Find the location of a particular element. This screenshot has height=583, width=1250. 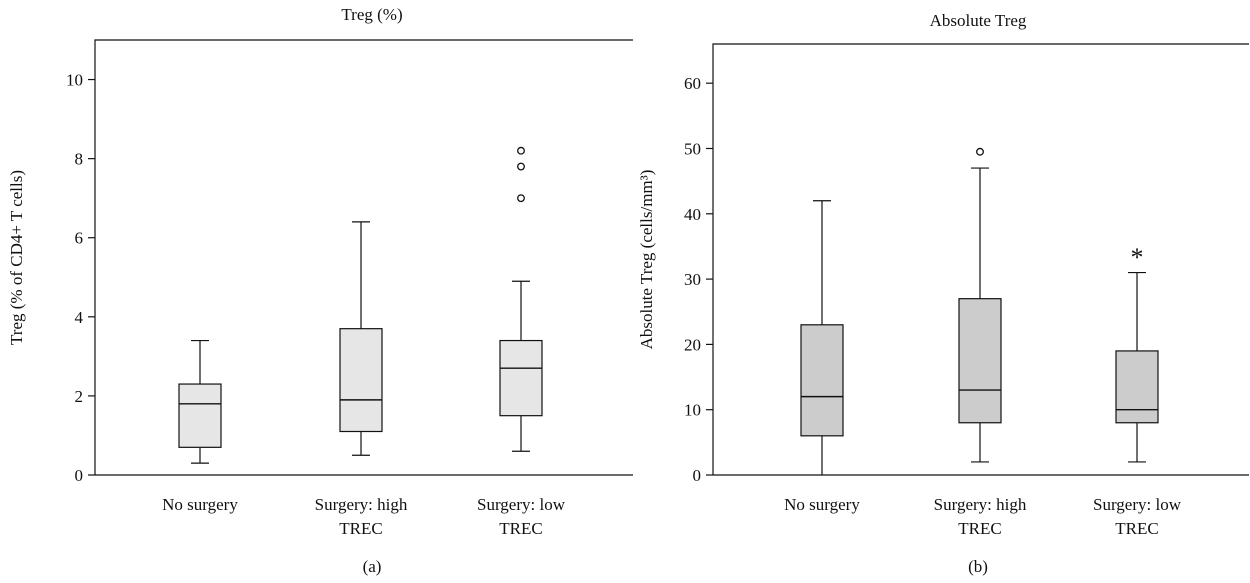

y-tick-label: 60 is located at coordinates (692, 83).